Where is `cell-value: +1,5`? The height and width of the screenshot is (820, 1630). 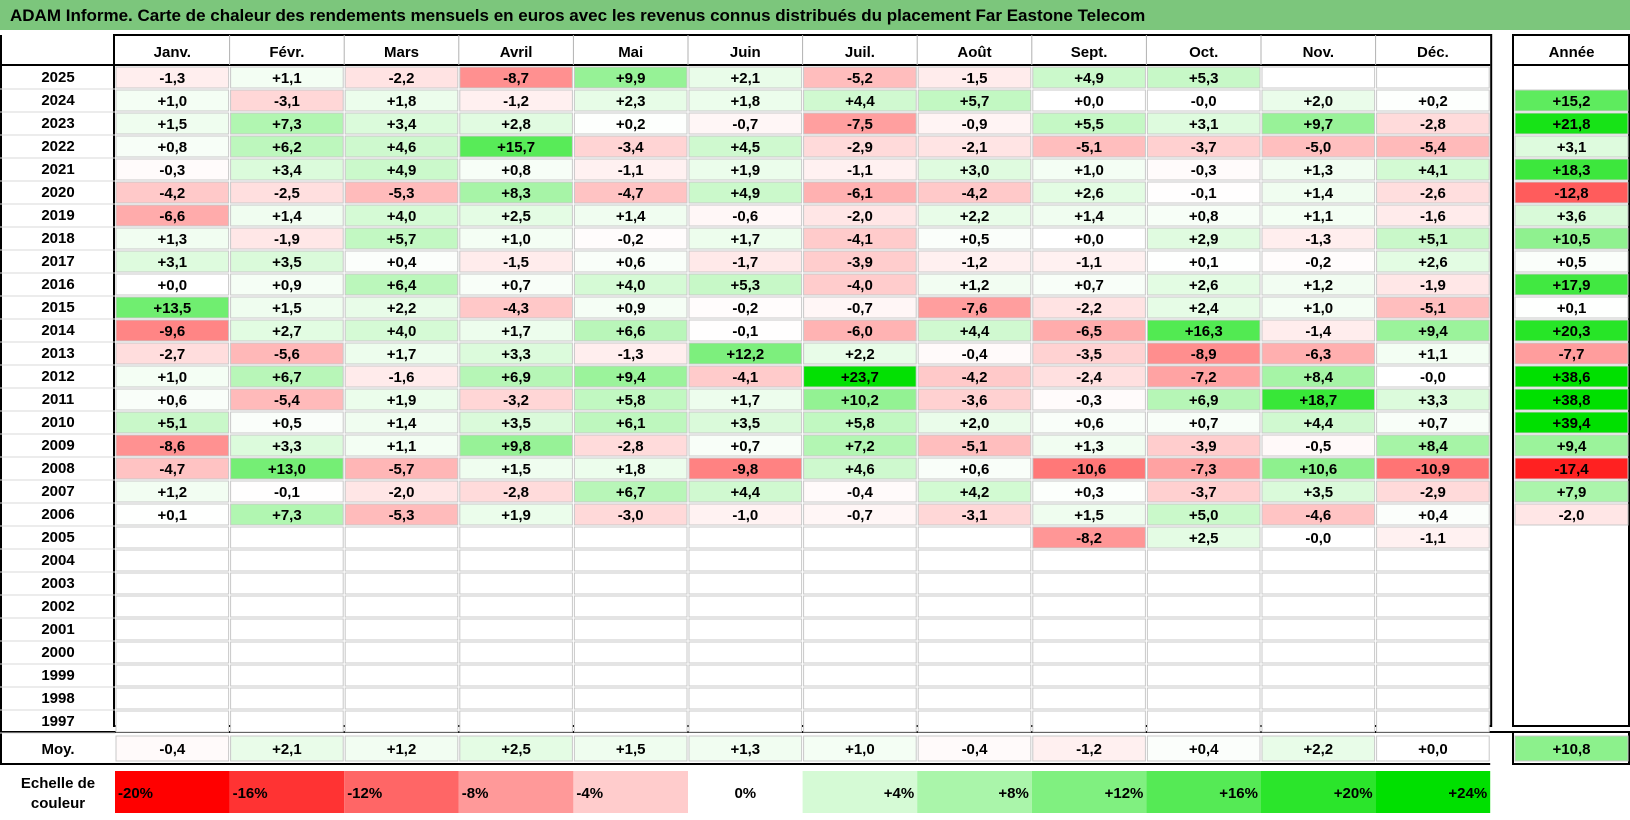 cell-value: +1,5 is located at coordinates (516, 469).